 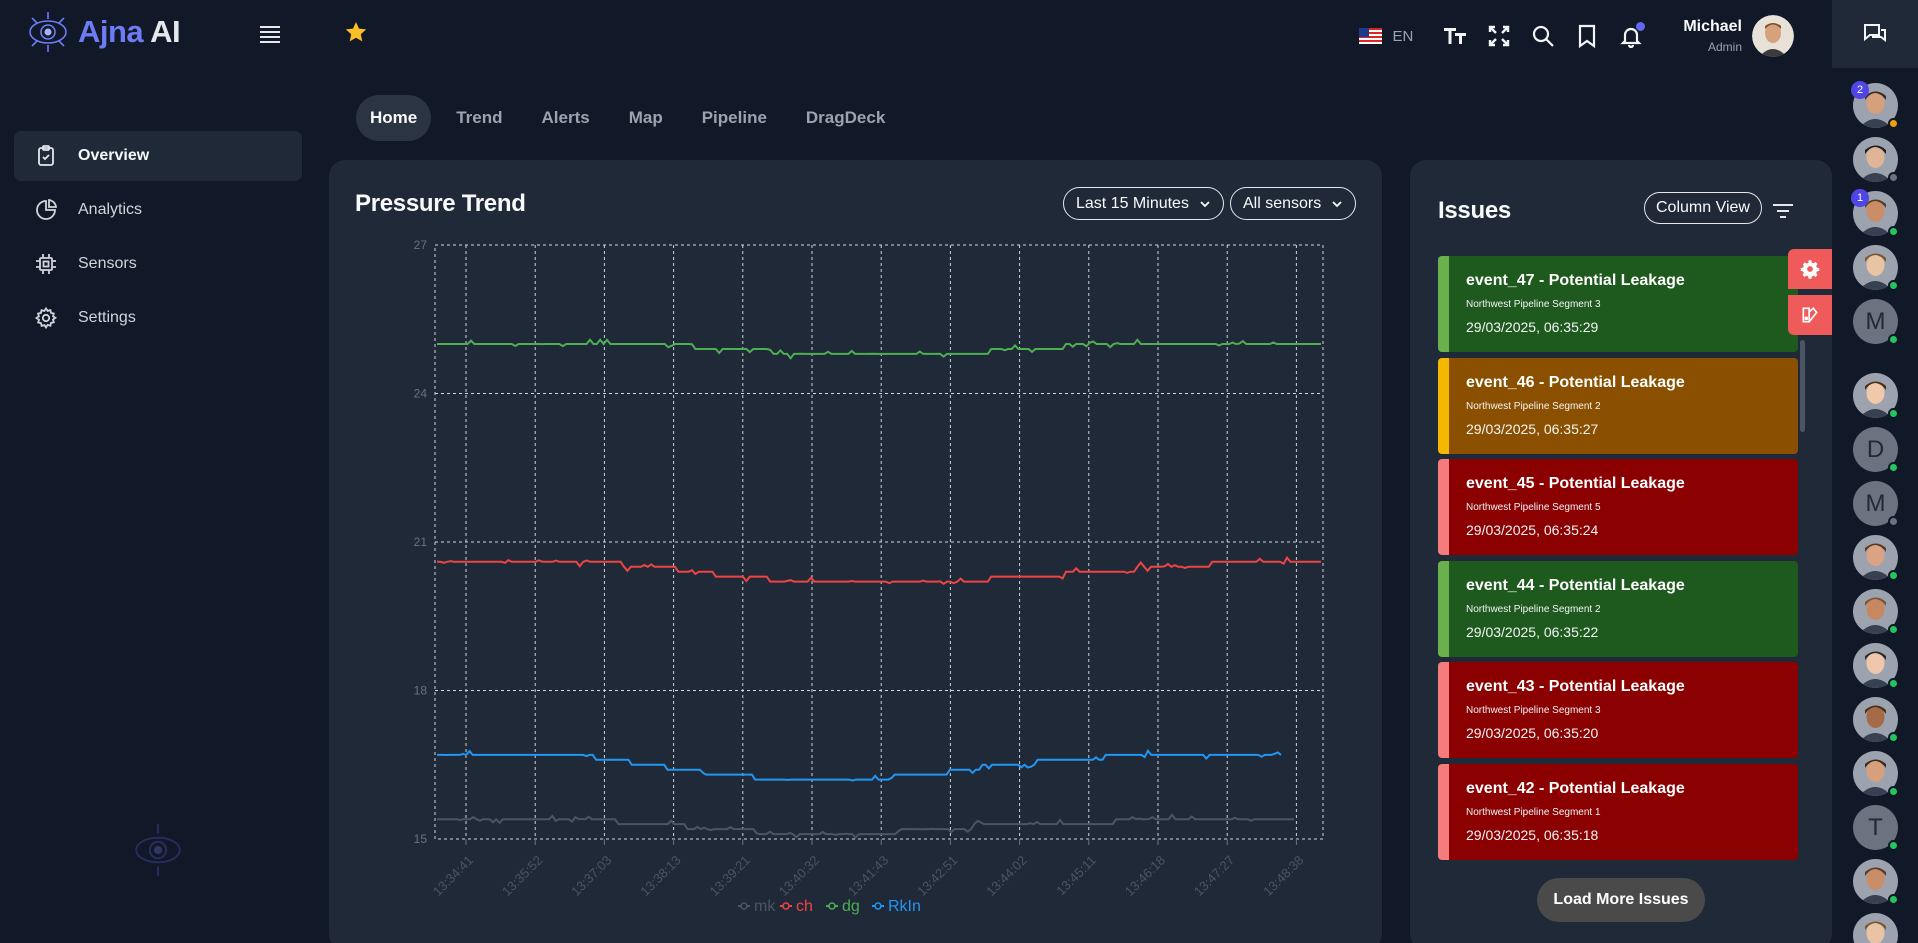 What do you see at coordinates (904, 906) in the screenshot?
I see `legend-label: RkIn` at bounding box center [904, 906].